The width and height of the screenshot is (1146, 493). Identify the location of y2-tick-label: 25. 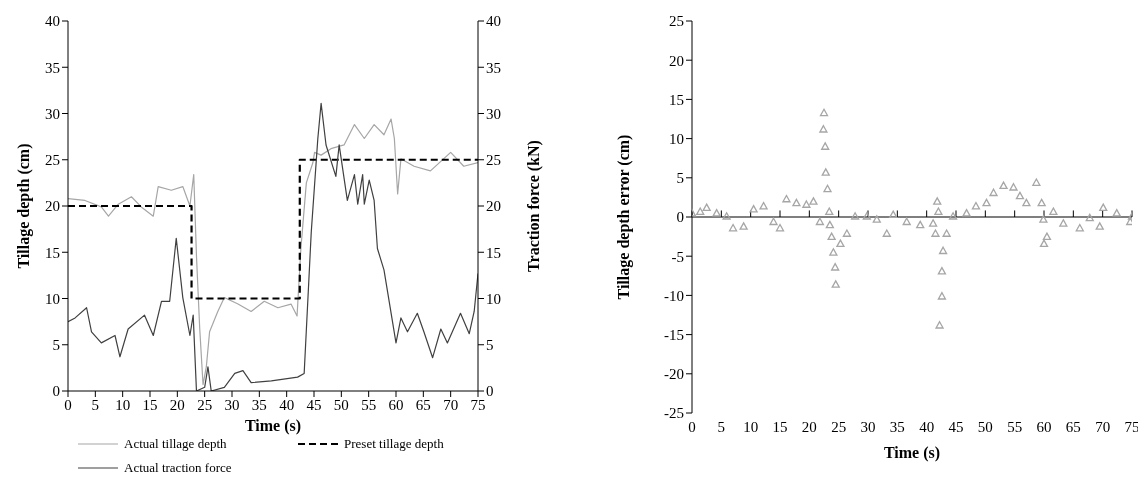
(493, 160).